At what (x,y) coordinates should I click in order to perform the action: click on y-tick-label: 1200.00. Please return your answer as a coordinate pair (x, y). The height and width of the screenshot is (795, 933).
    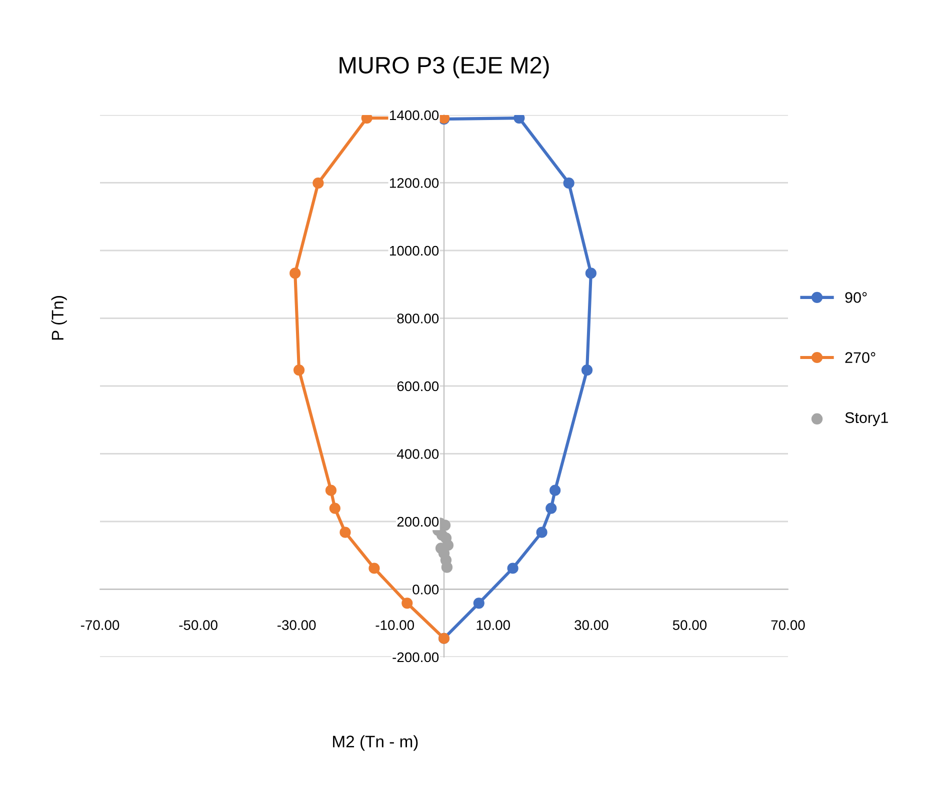
    Looking at the image, I should click on (414, 183).